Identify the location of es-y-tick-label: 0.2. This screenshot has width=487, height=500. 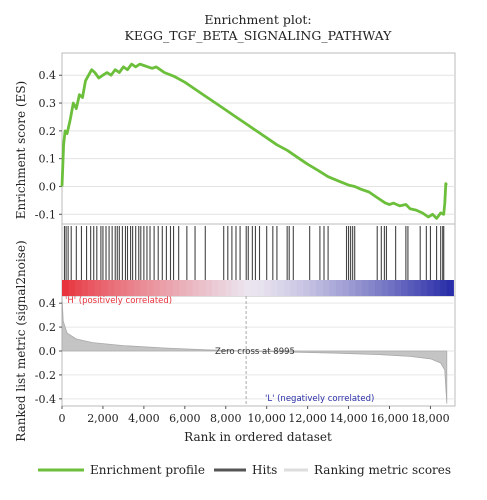
(48, 131).